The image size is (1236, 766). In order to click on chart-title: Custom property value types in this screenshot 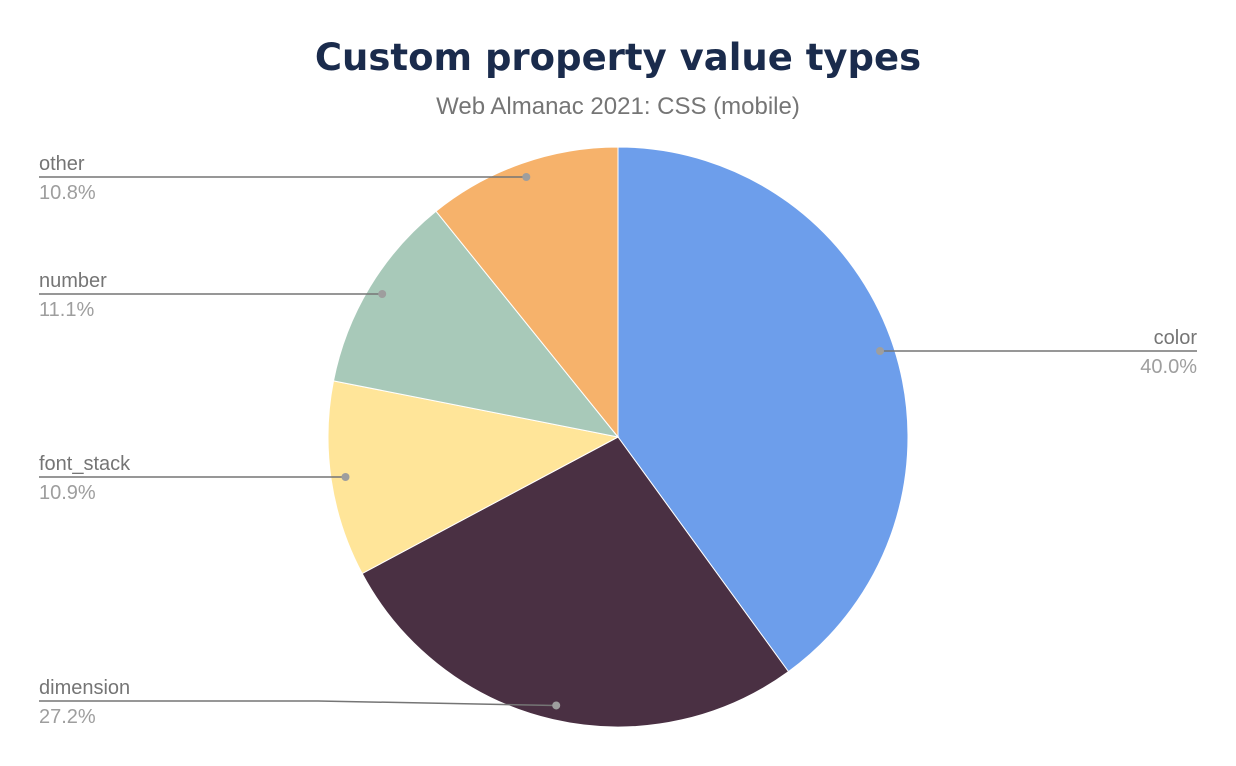, I will do `click(618, 57)`.